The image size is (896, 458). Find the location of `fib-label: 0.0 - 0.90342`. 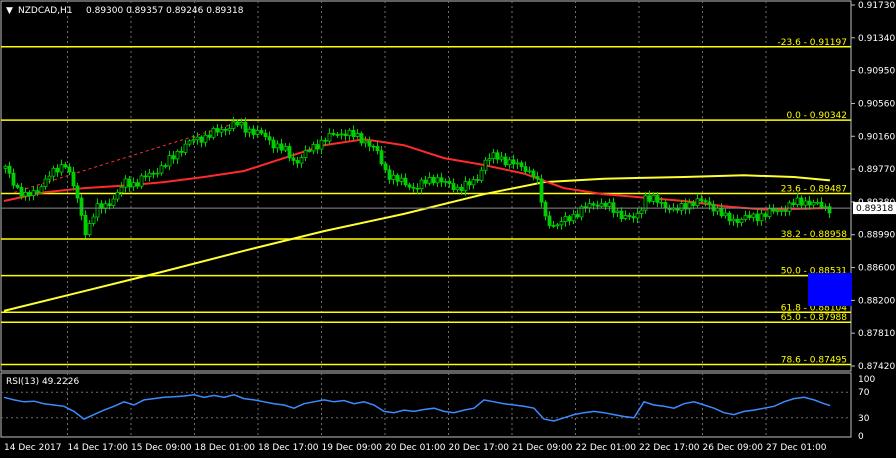

fib-label: 0.0 - 0.90342 is located at coordinates (817, 116).